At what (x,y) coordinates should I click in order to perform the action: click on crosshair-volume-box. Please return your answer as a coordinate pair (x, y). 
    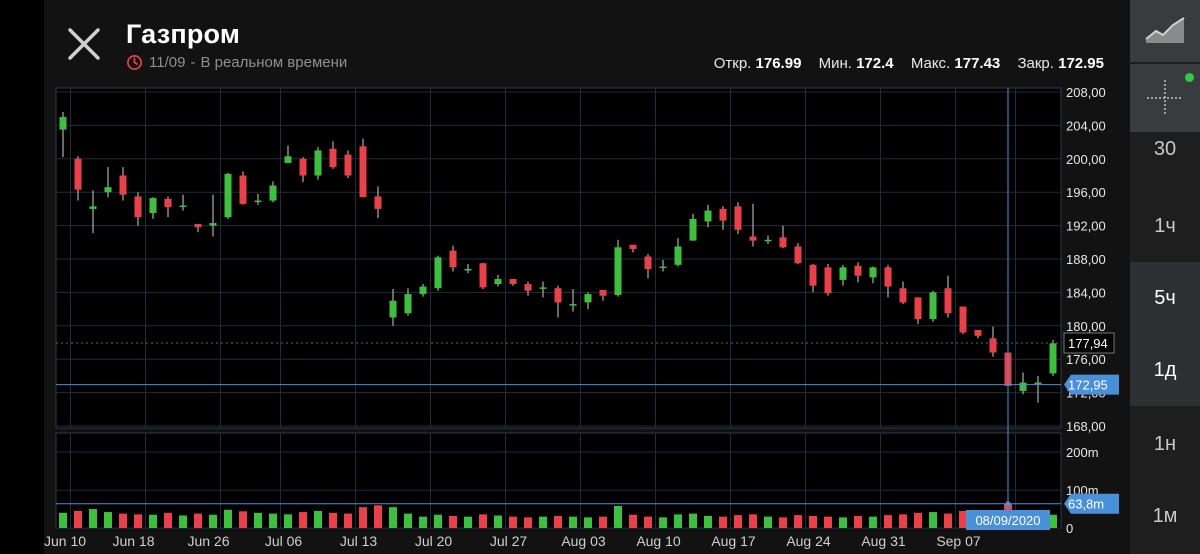
    Looking at the image, I should click on (1091, 503).